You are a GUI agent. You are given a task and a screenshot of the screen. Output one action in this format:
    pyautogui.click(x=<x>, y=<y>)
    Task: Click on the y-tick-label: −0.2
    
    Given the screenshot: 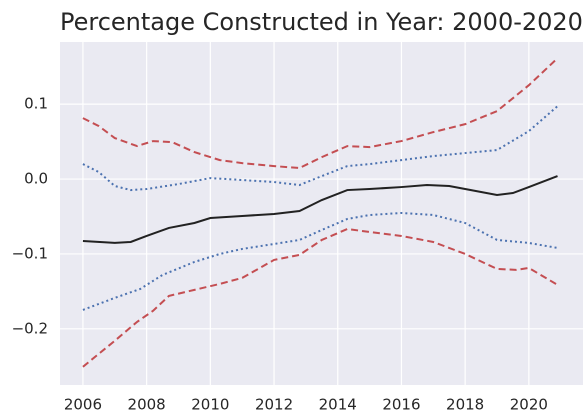 What is the action you would take?
    pyautogui.click(x=30, y=328)
    